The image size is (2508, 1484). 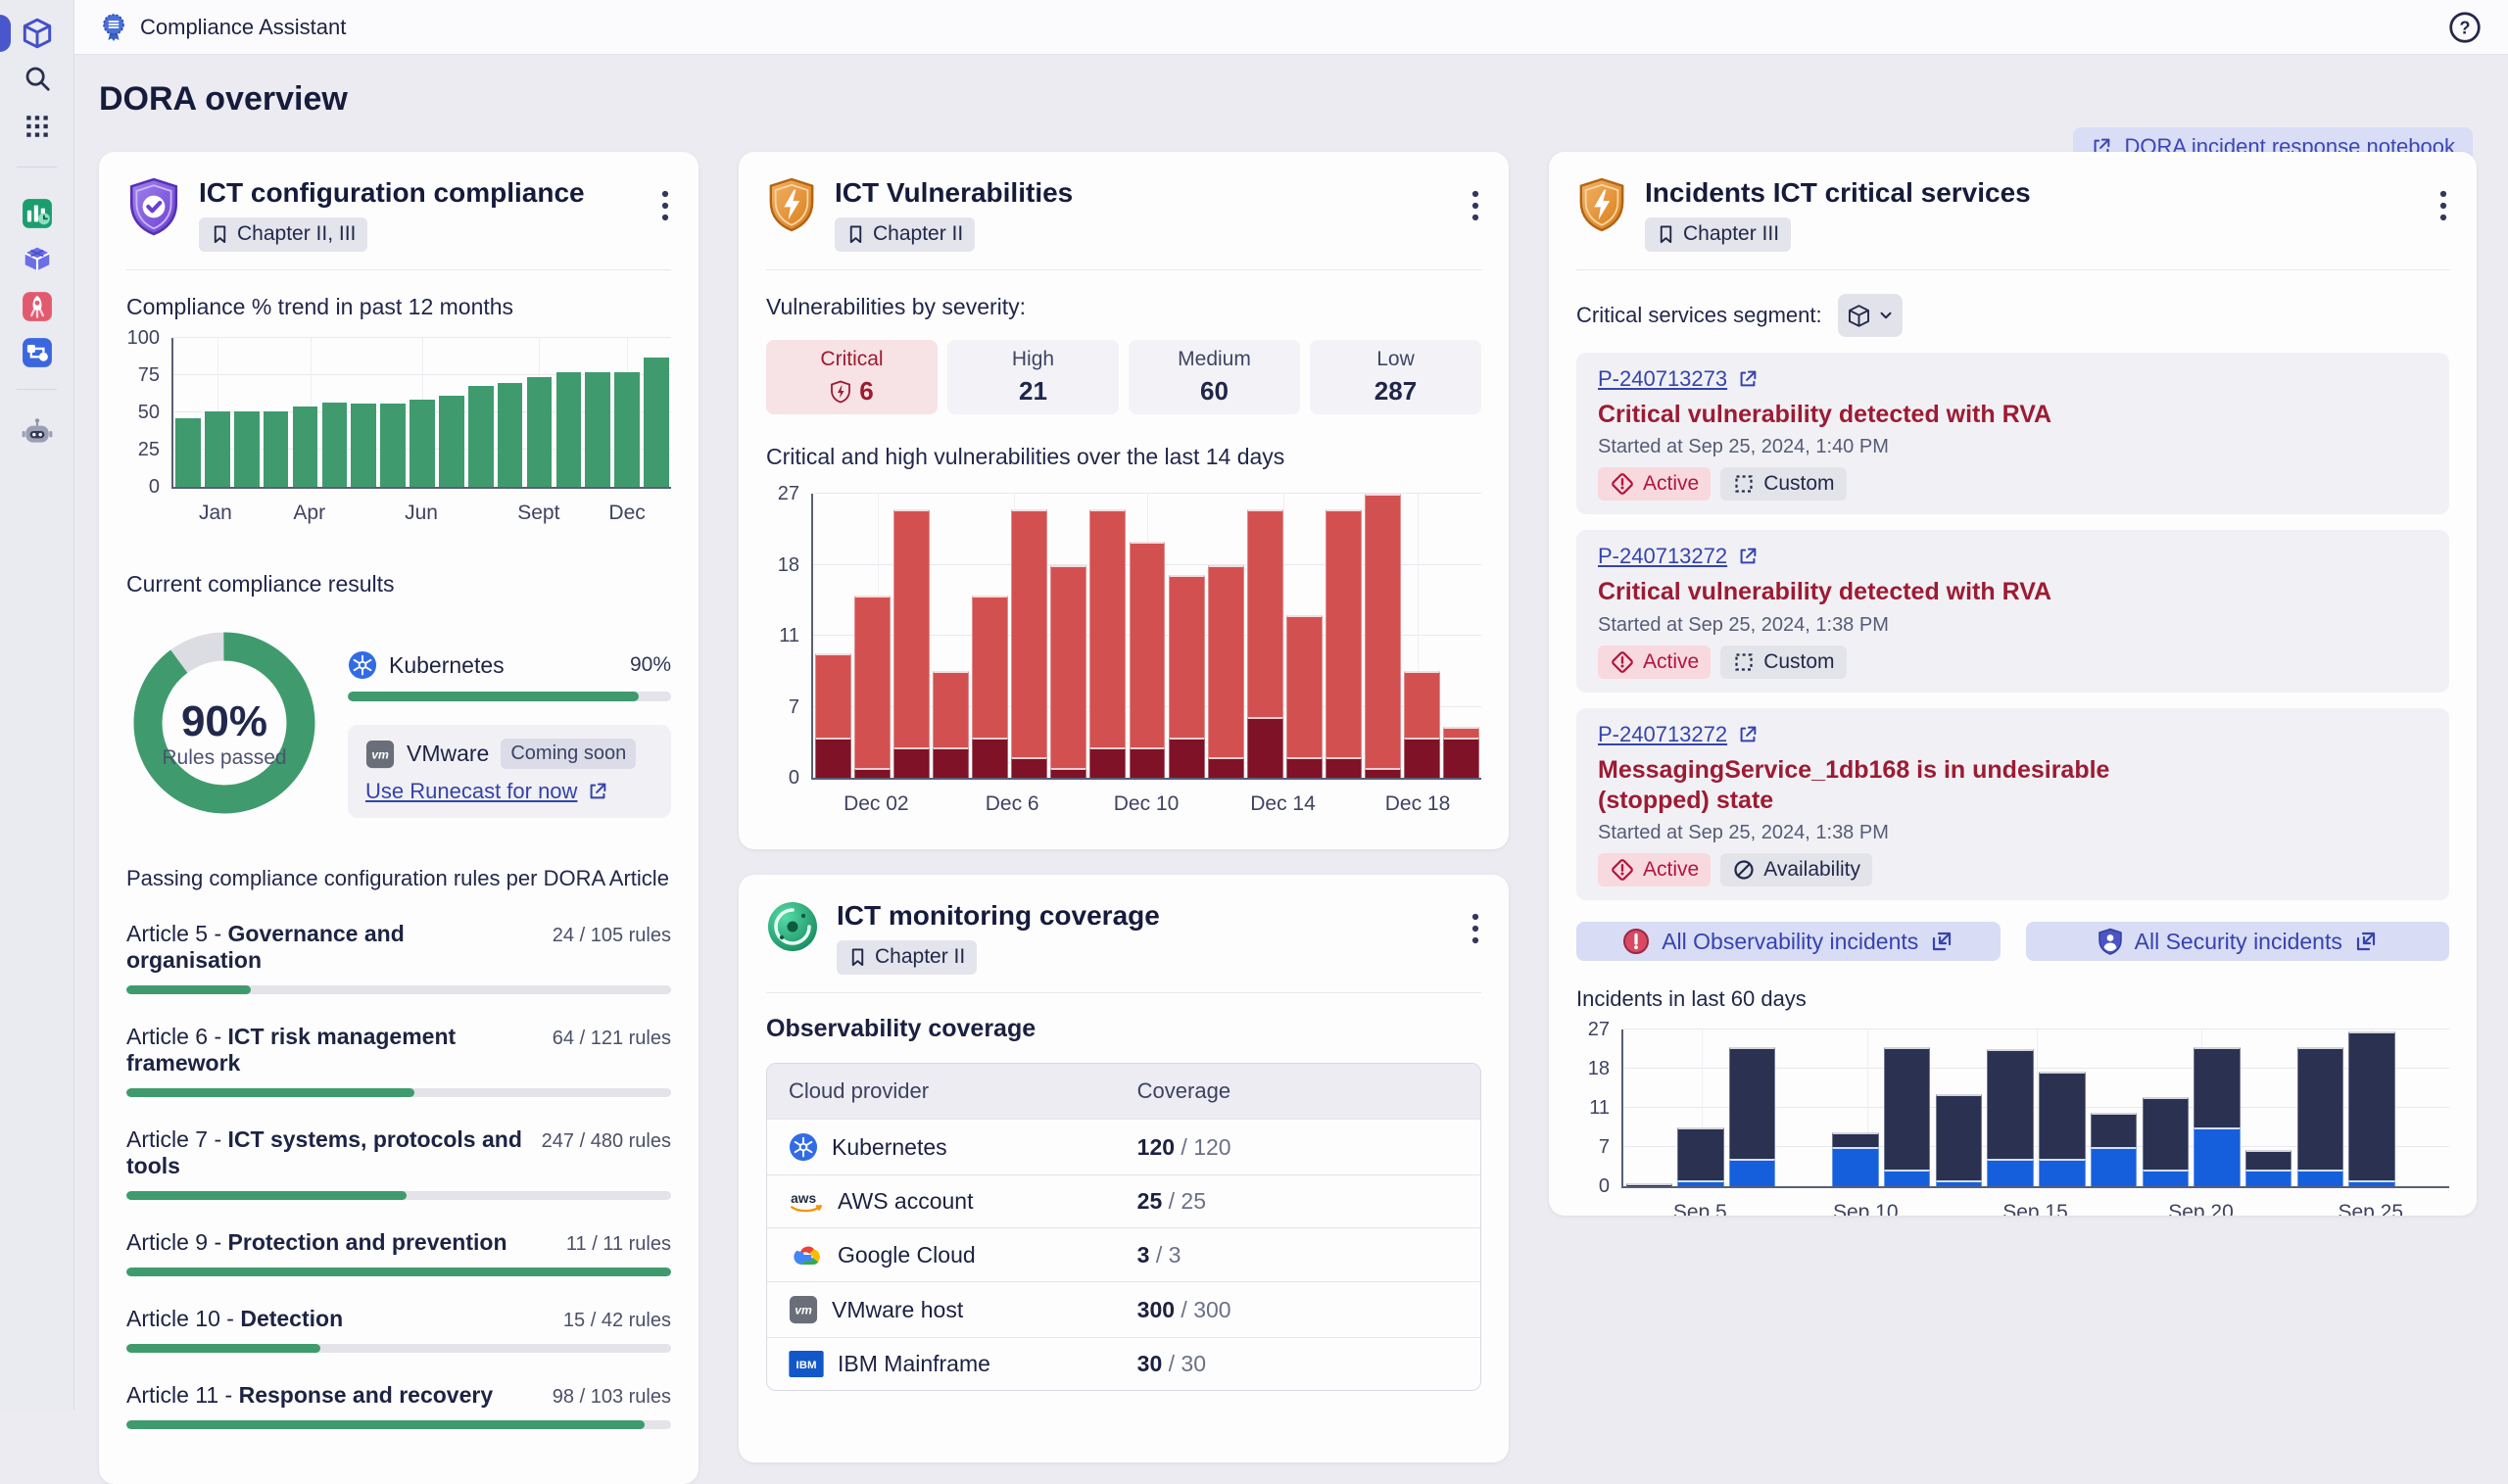 What do you see at coordinates (421, 513) in the screenshot?
I see `x-tick-label: Jun` at bounding box center [421, 513].